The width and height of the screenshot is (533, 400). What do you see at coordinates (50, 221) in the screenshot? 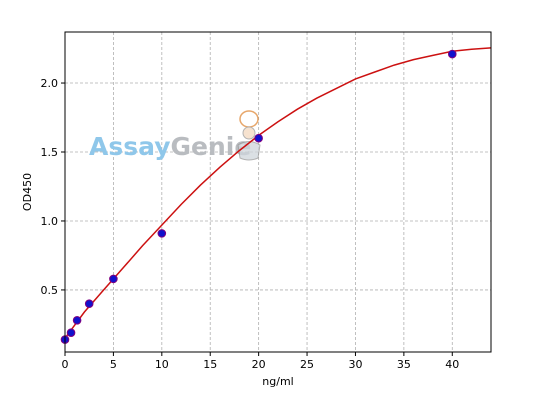
I see `y-tick-label: 1.0` at bounding box center [50, 221].